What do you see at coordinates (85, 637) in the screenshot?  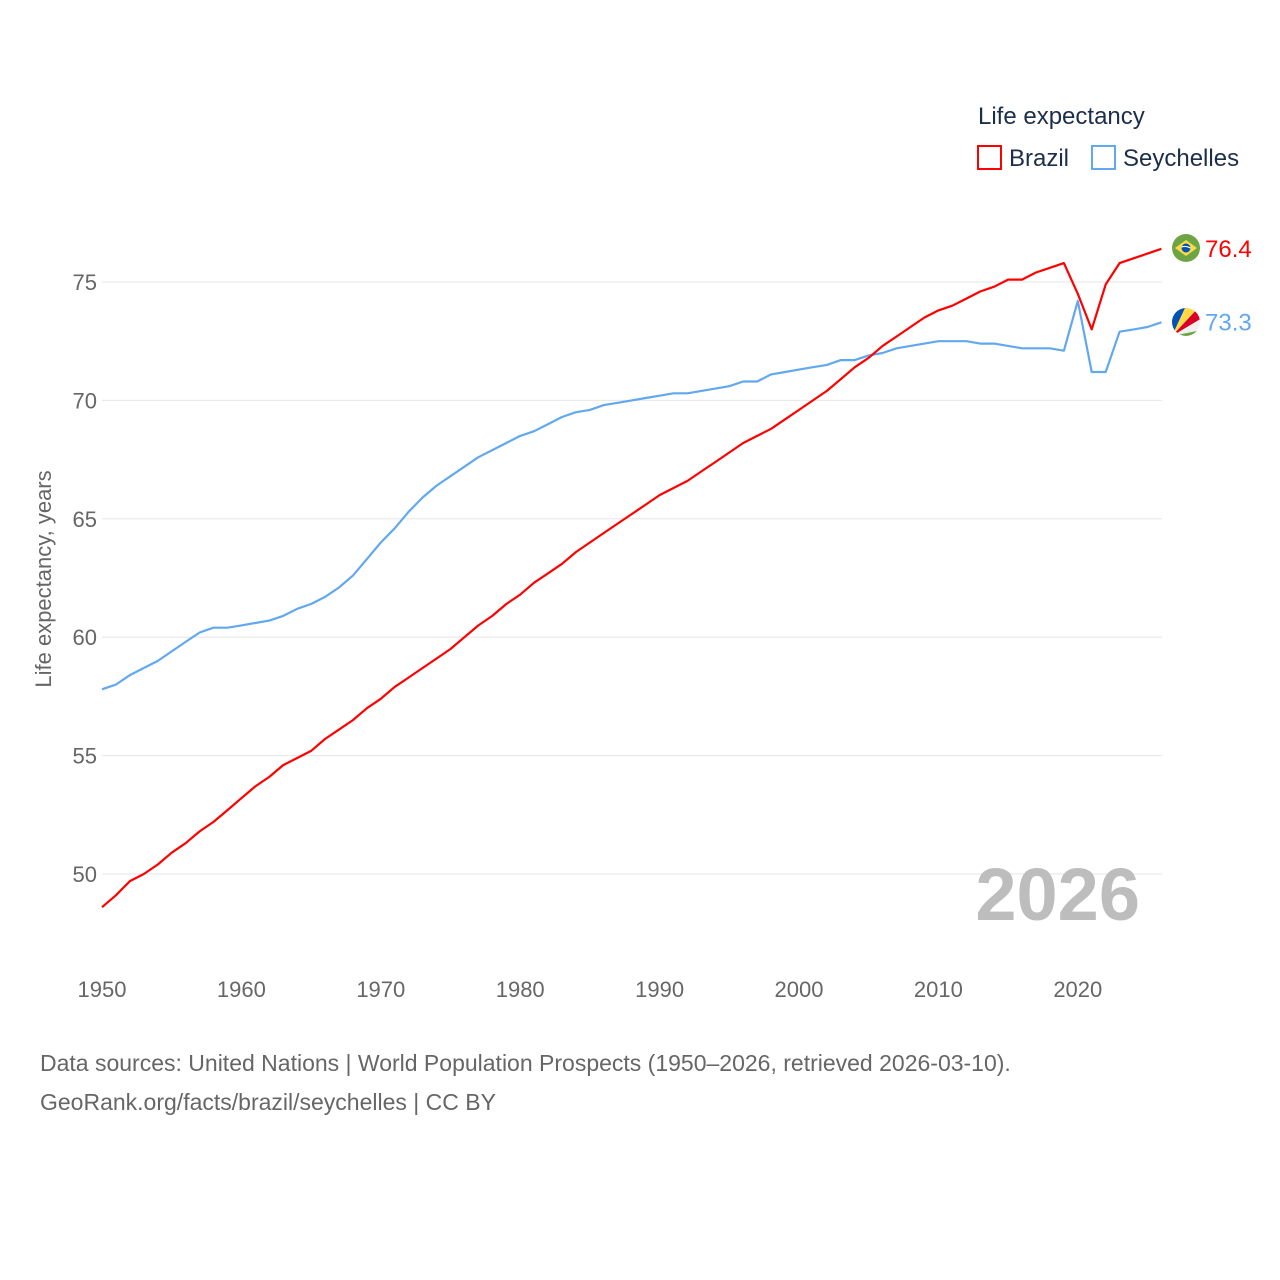 I see `y-tick-label: 60` at bounding box center [85, 637].